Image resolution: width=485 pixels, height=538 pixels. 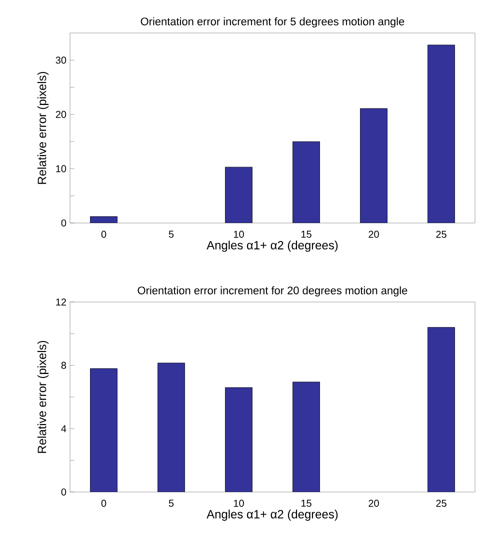 I want to click on y-tick-label: 4, so click(x=63, y=428).